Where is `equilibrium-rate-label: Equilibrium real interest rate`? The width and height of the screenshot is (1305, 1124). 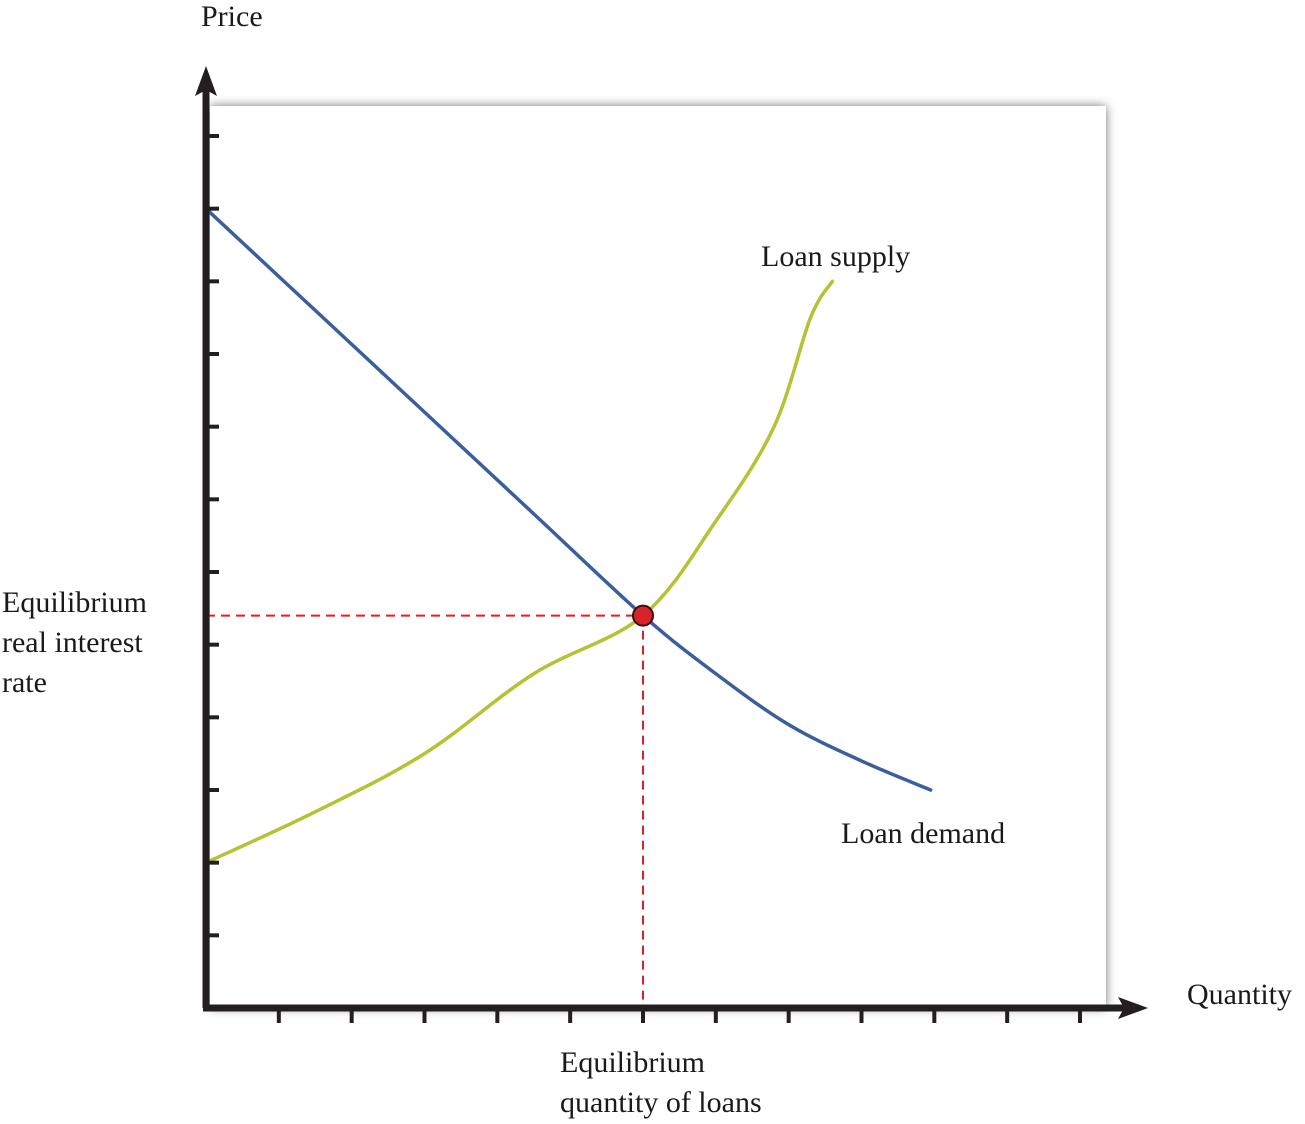
equilibrium-rate-label: Equilibrium real interest rate is located at coordinates (74, 643).